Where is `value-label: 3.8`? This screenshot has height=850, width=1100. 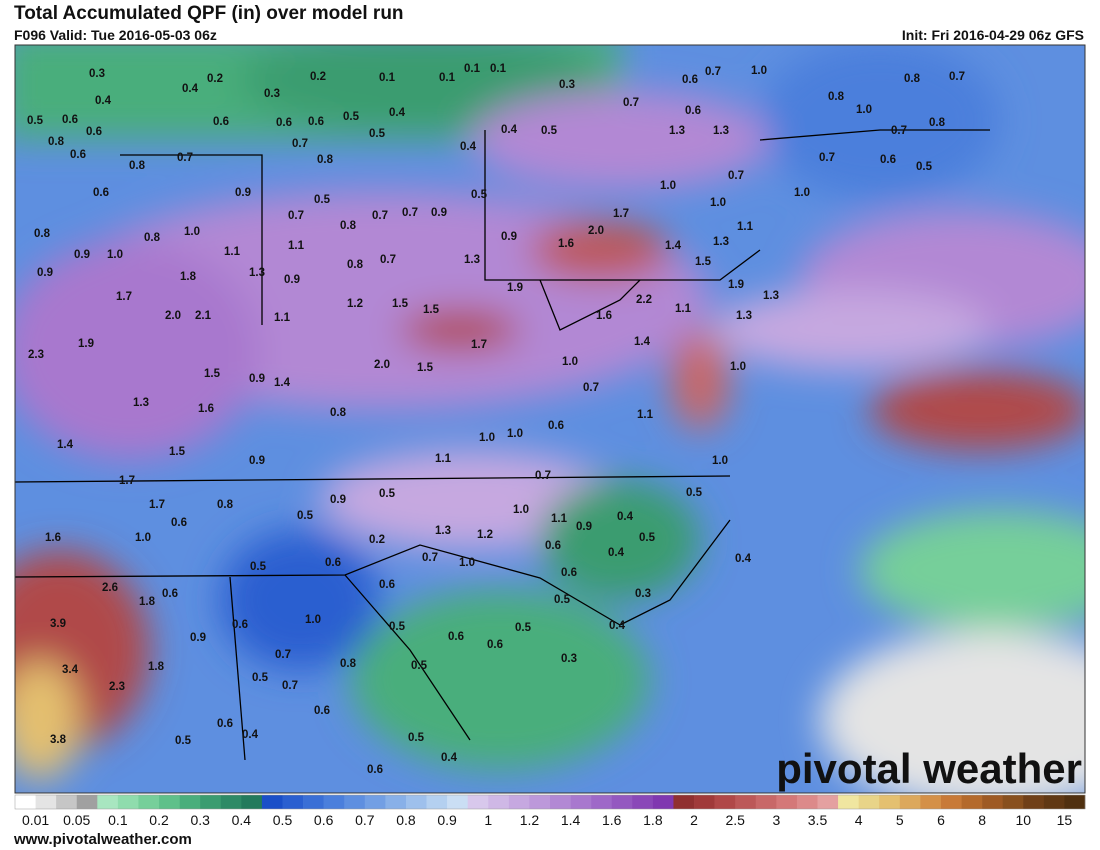 value-label: 3.8 is located at coordinates (58, 740).